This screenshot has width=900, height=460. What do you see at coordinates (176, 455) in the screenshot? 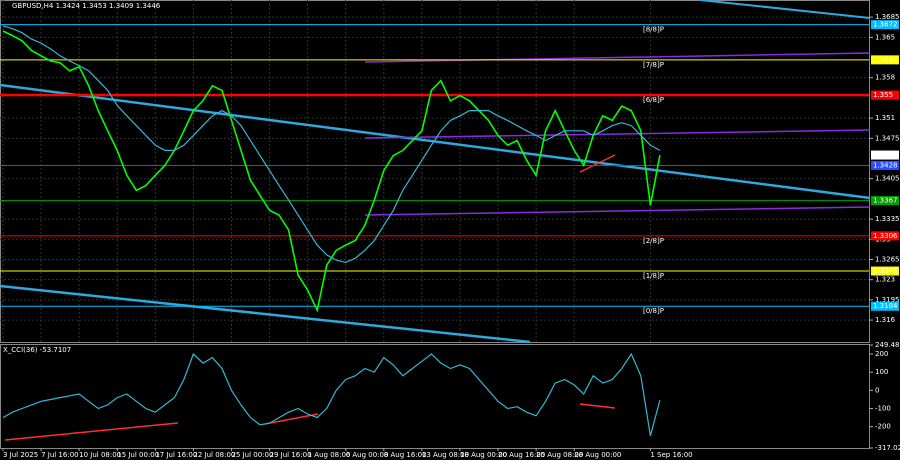
I see `x-tick-label: 17 Jul 16:00` at bounding box center [176, 455].